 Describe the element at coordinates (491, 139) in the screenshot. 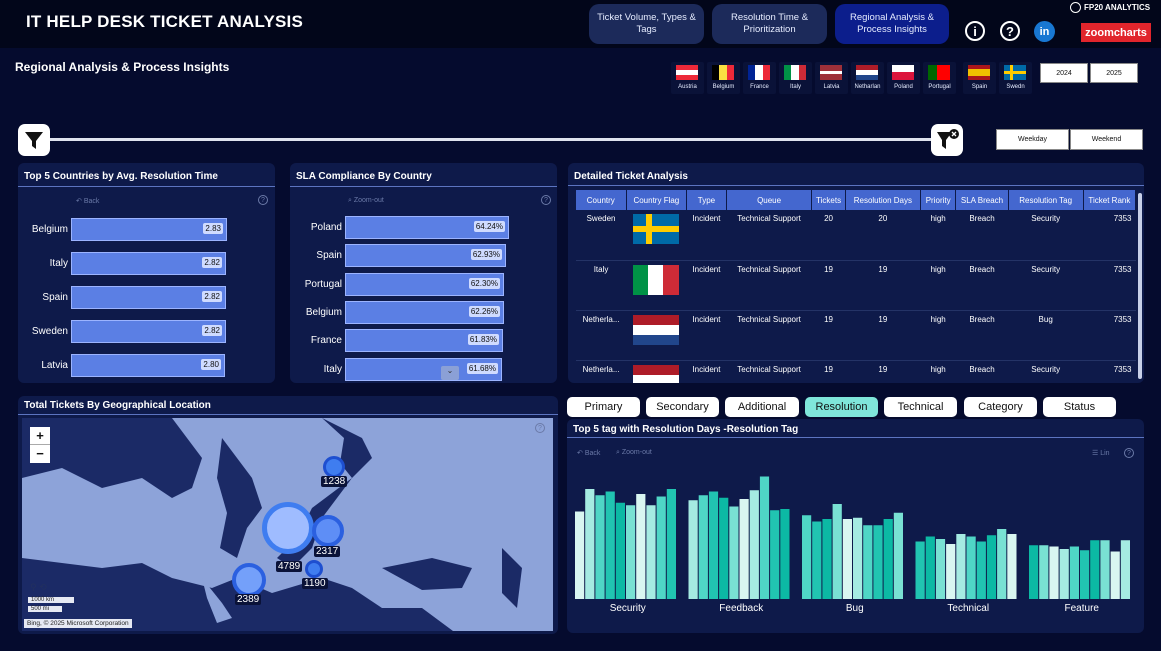

I see `filter-slider-track` at that location.